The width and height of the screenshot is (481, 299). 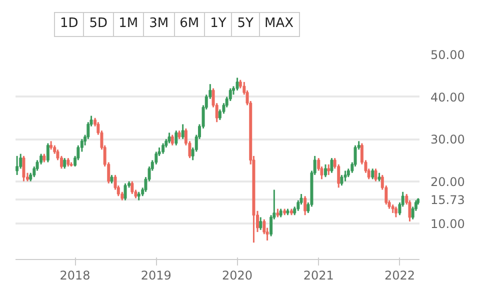 What do you see at coordinates (237, 275) in the screenshot?
I see `x-tick-label: 2020` at bounding box center [237, 275].